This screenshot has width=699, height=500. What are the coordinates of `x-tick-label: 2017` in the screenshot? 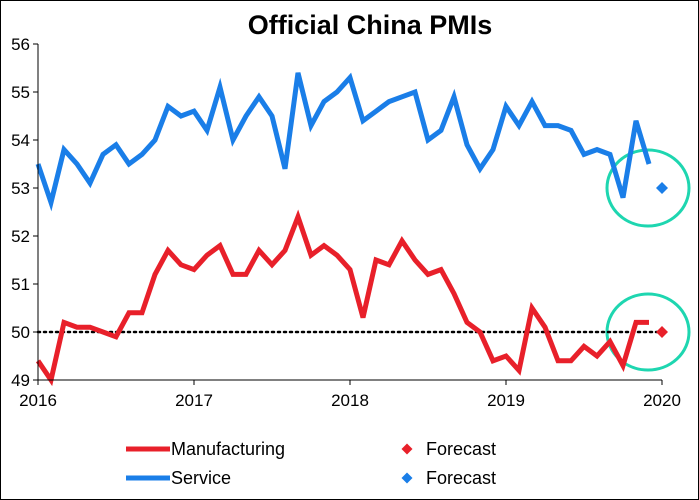 It's located at (194, 400).